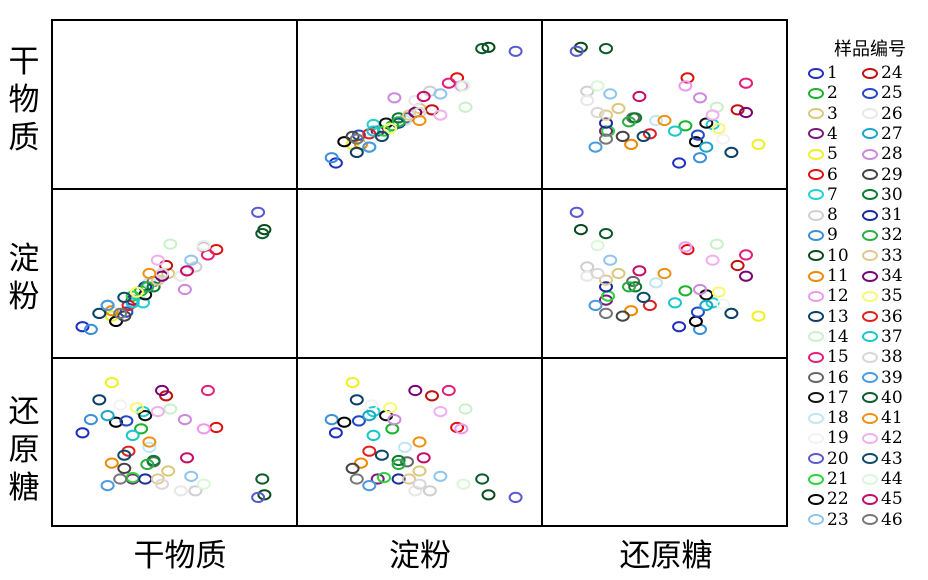  Describe the element at coordinates (419, 112) in the screenshot. I see `point-sample-38-r1c2` at that location.